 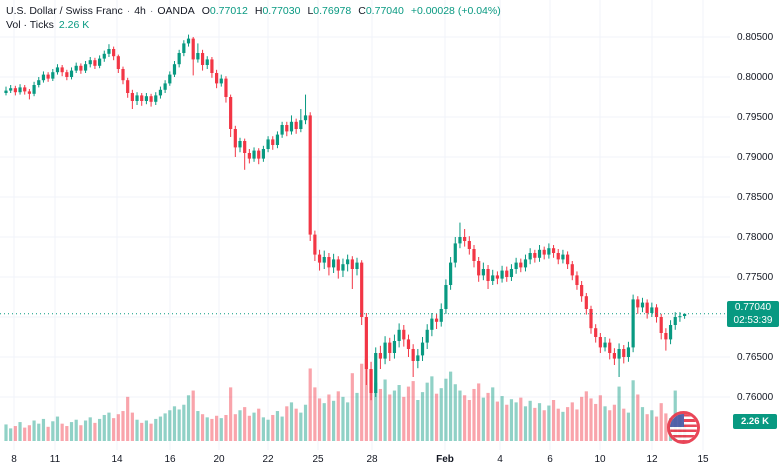 What do you see at coordinates (755, 77) in the screenshot?
I see `price-tick-label: 0.80000` at bounding box center [755, 77].